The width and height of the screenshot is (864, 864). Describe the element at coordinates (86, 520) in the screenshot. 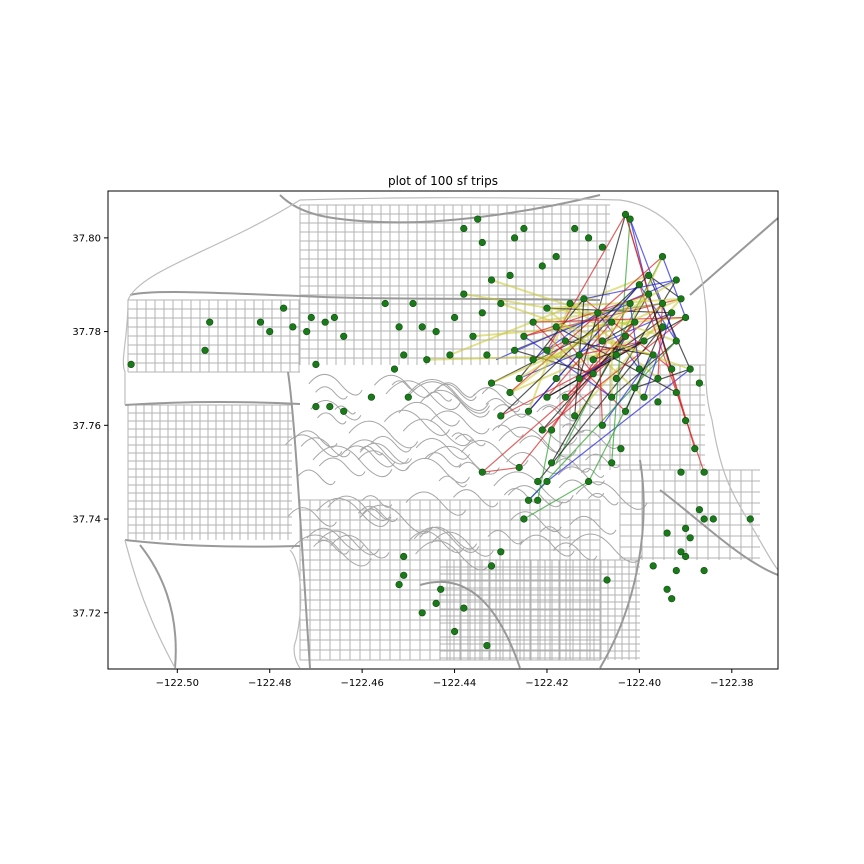

I see `y-tick-label-1: 37.74` at that location.